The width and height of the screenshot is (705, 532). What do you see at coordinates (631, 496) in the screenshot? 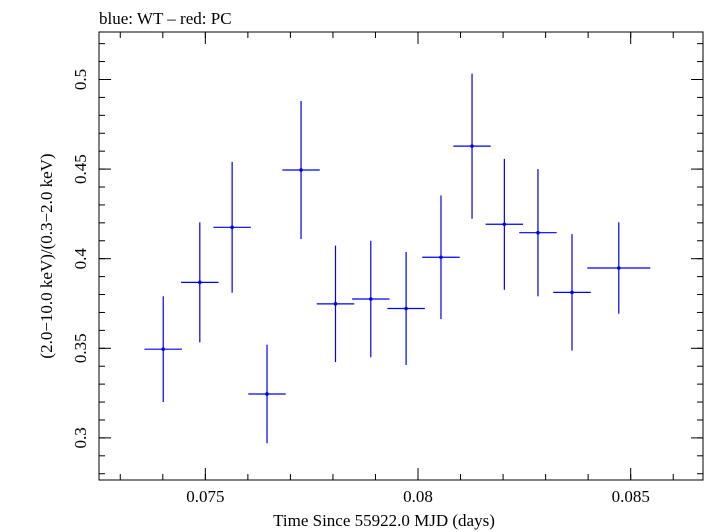
I see `x-tick-label: 0.085` at bounding box center [631, 496].